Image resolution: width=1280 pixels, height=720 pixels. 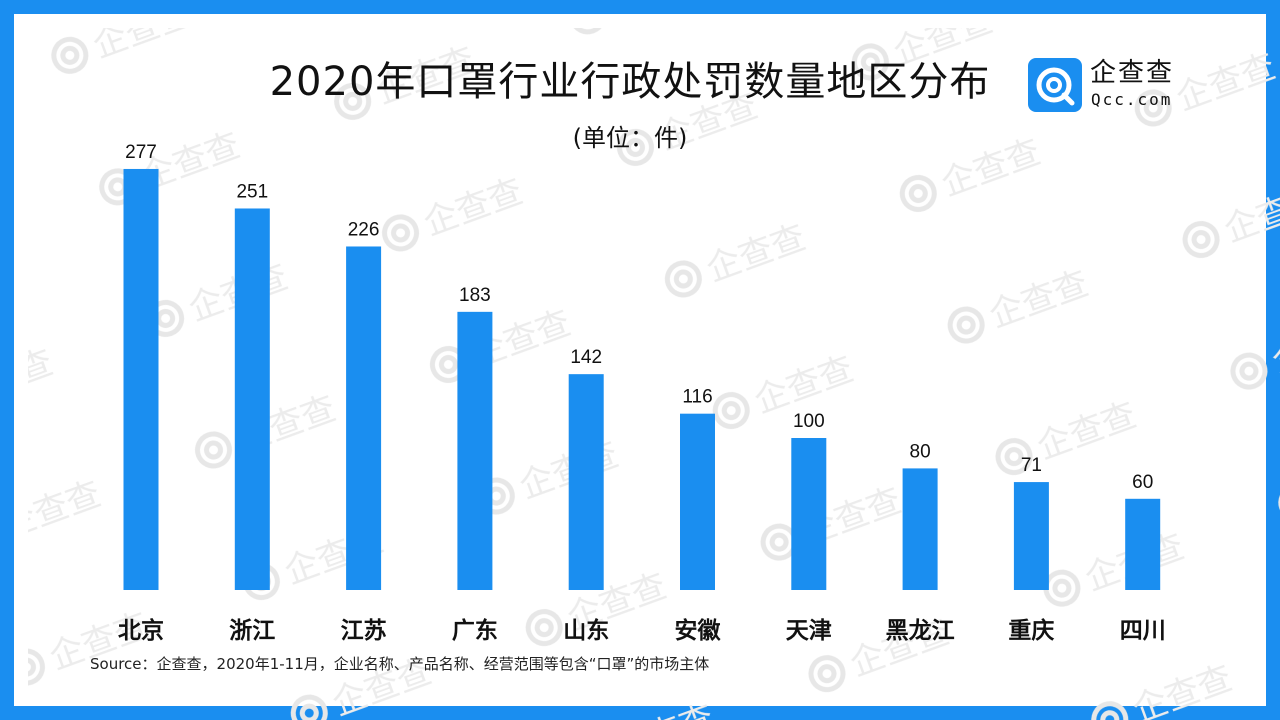 What do you see at coordinates (809, 514) in the screenshot?
I see `bar-天津` at bounding box center [809, 514].